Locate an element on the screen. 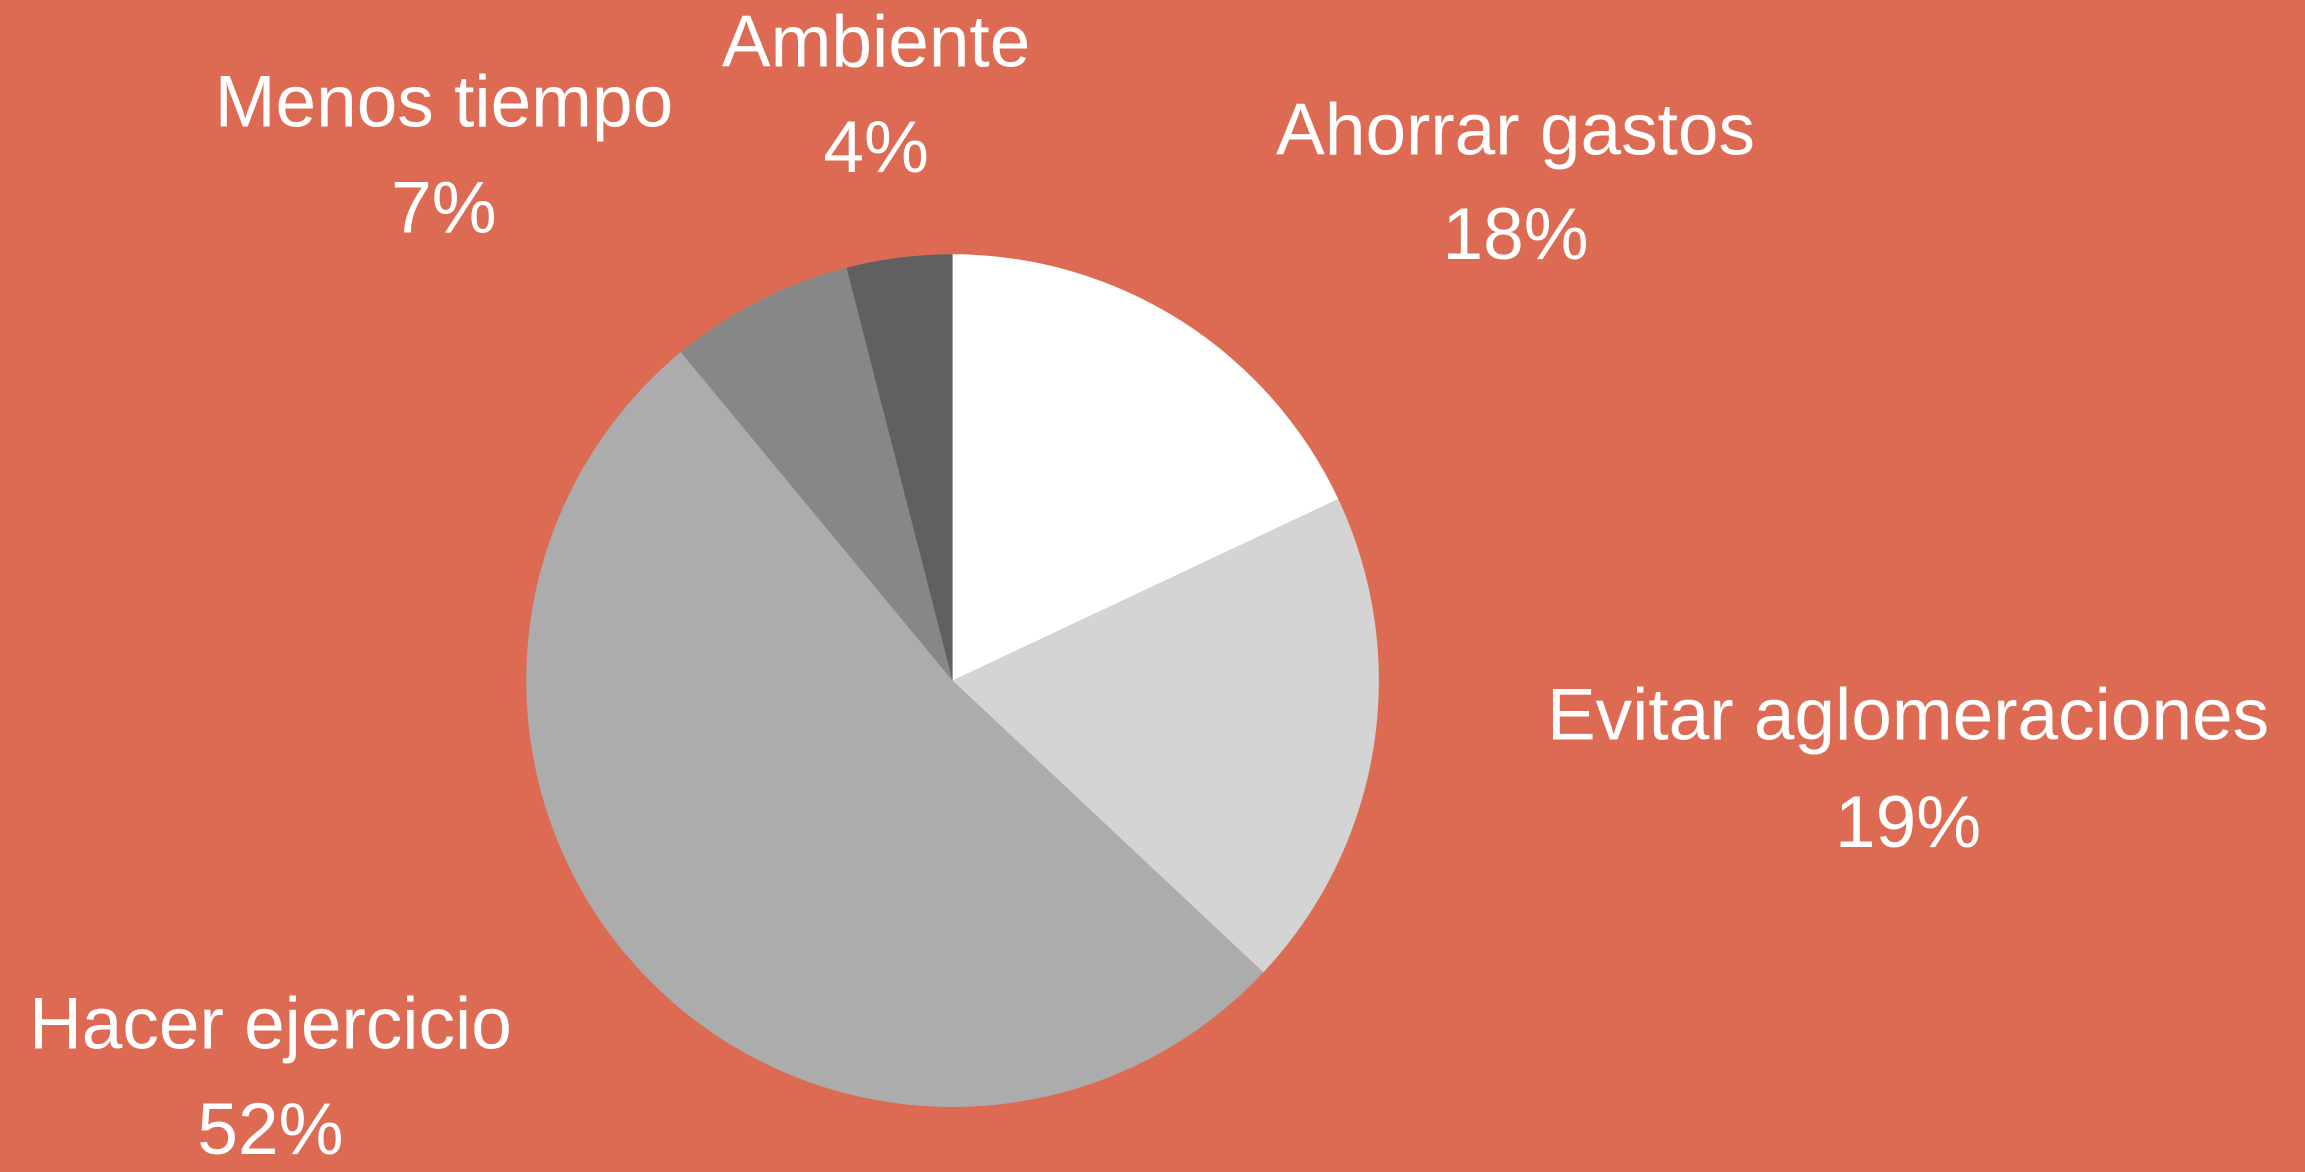 The image size is (2305, 1172). slice-label: Ahorrar gastos is located at coordinates (1515, 130).